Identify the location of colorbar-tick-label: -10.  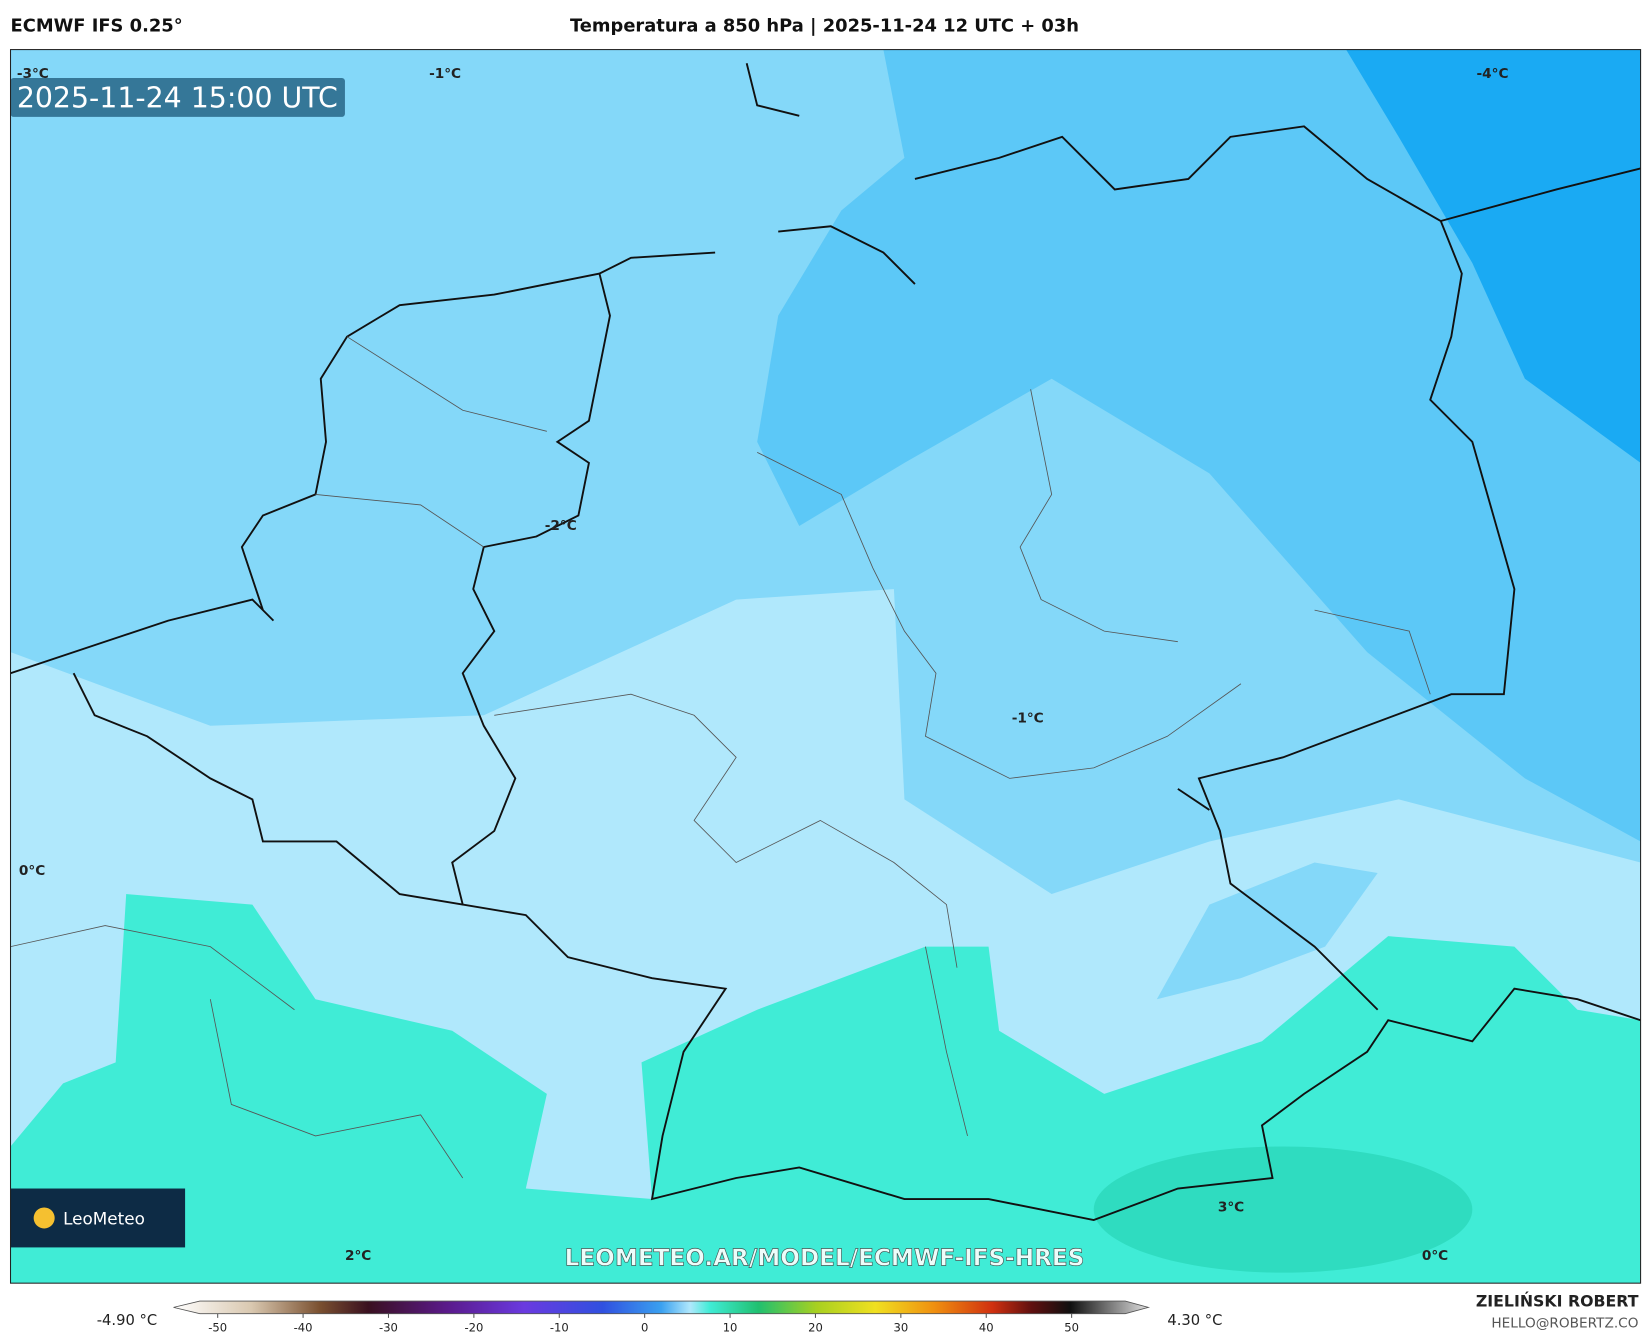
(559, 1328).